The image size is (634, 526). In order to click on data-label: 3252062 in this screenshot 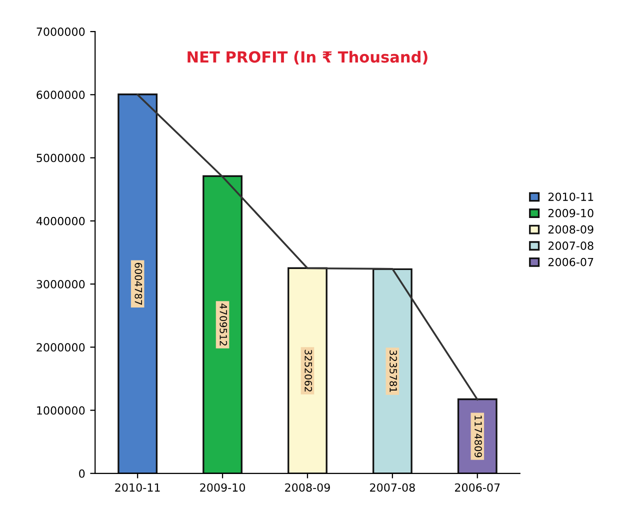, I will do `click(308, 371)`.